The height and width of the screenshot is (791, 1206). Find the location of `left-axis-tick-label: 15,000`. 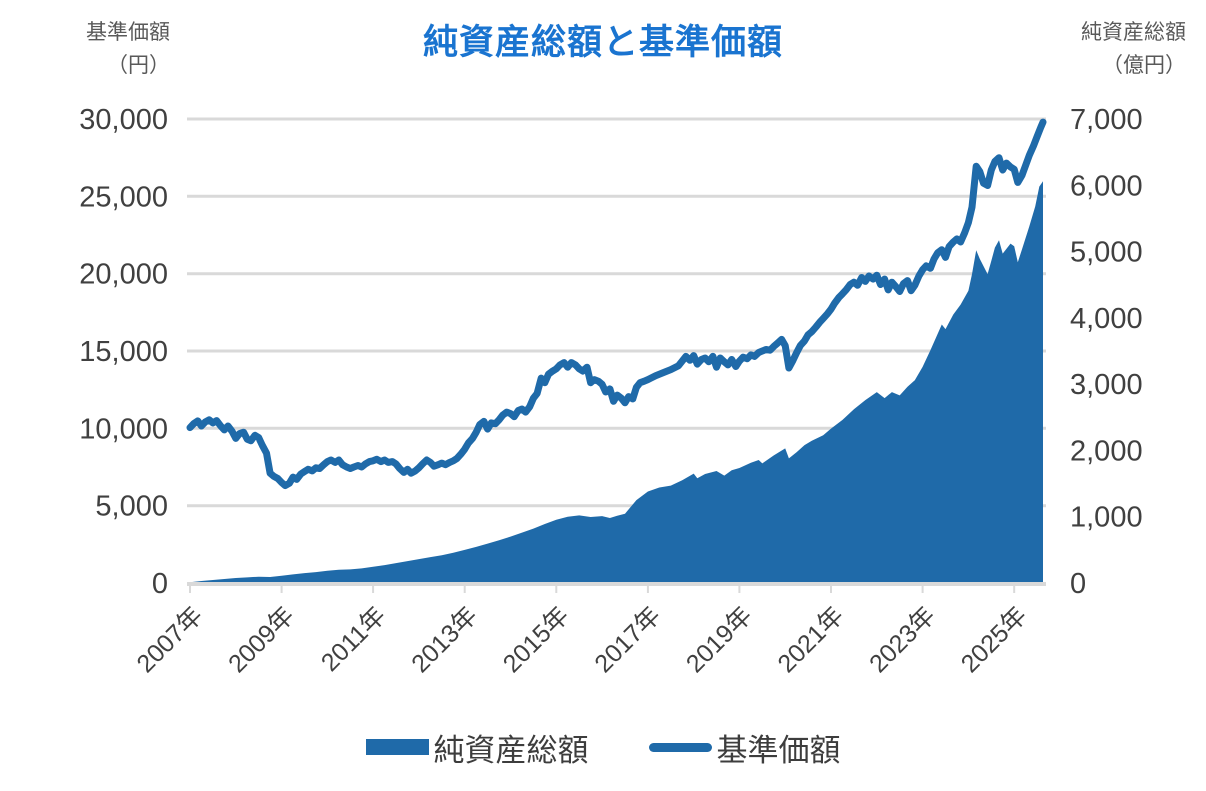

left-axis-tick-label: 15,000 is located at coordinates (123, 352).